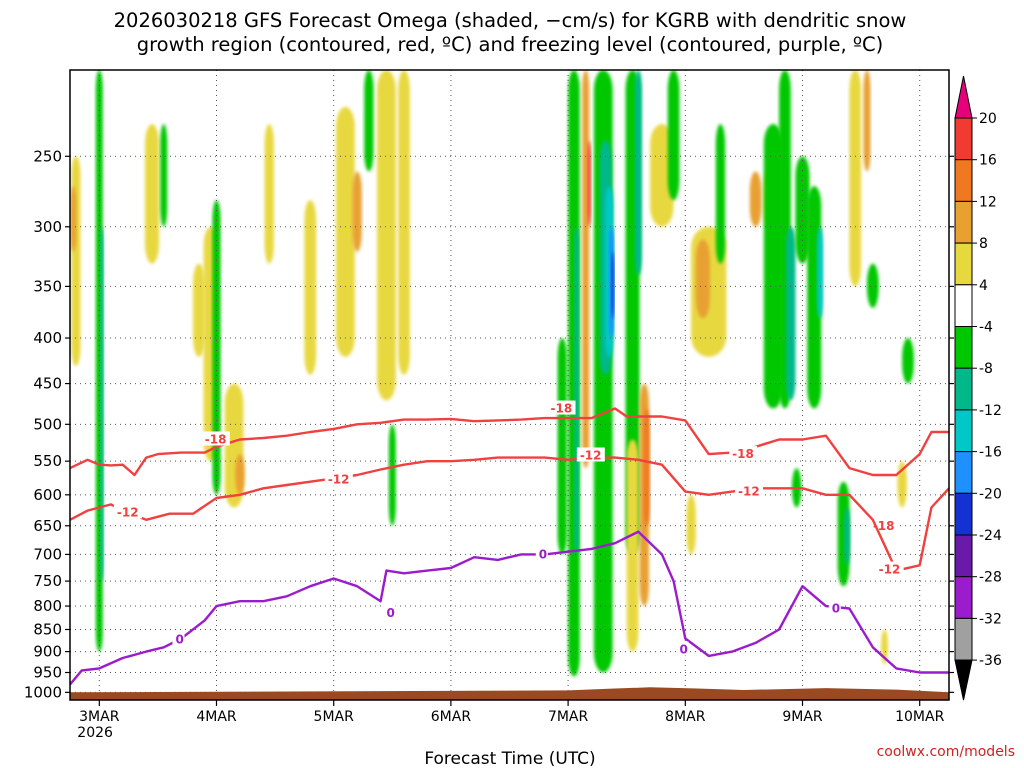 The height and width of the screenshot is (768, 1024). I want to click on surface-terrain, so click(509, 693).